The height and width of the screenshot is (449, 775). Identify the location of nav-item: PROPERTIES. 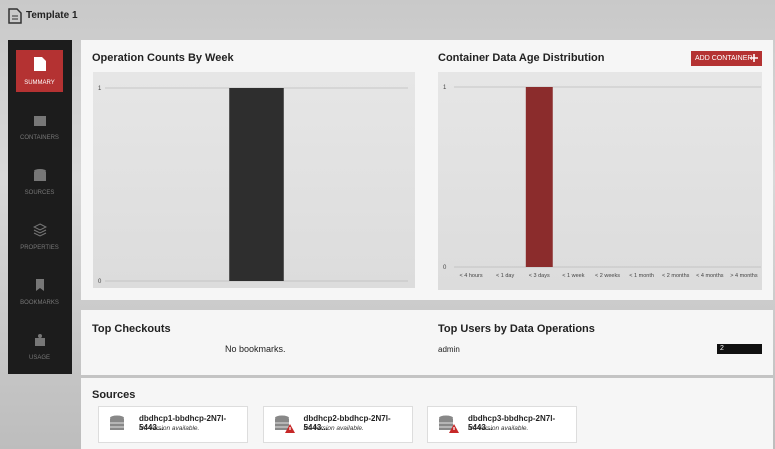
(39, 236).